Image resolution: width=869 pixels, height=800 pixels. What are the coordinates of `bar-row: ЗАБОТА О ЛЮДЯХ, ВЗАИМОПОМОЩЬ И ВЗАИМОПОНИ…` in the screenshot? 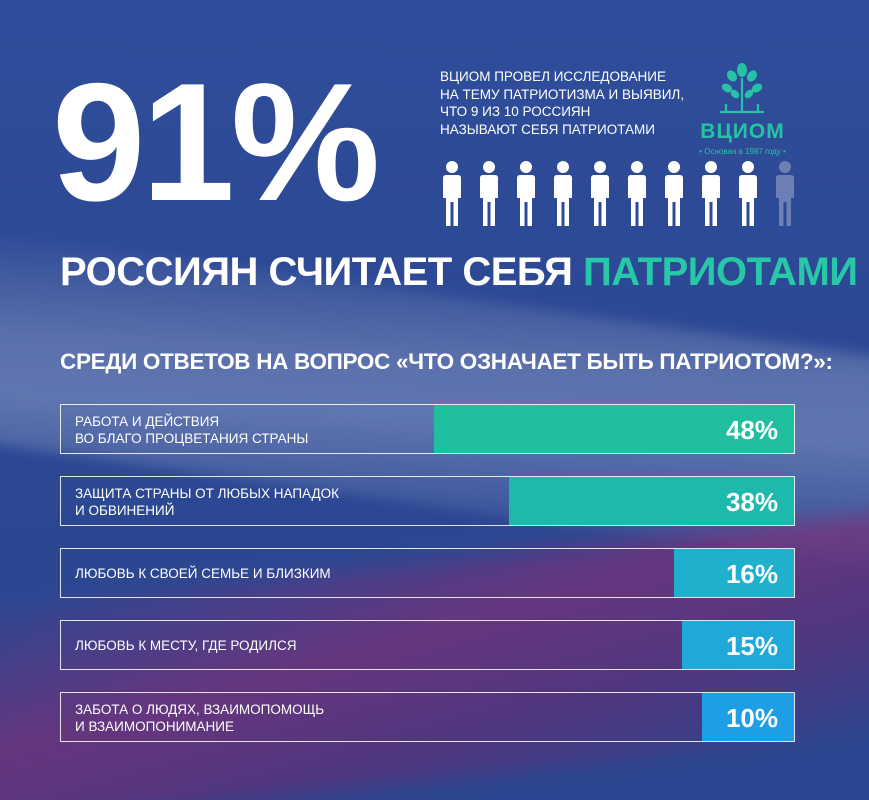 It's located at (427, 717).